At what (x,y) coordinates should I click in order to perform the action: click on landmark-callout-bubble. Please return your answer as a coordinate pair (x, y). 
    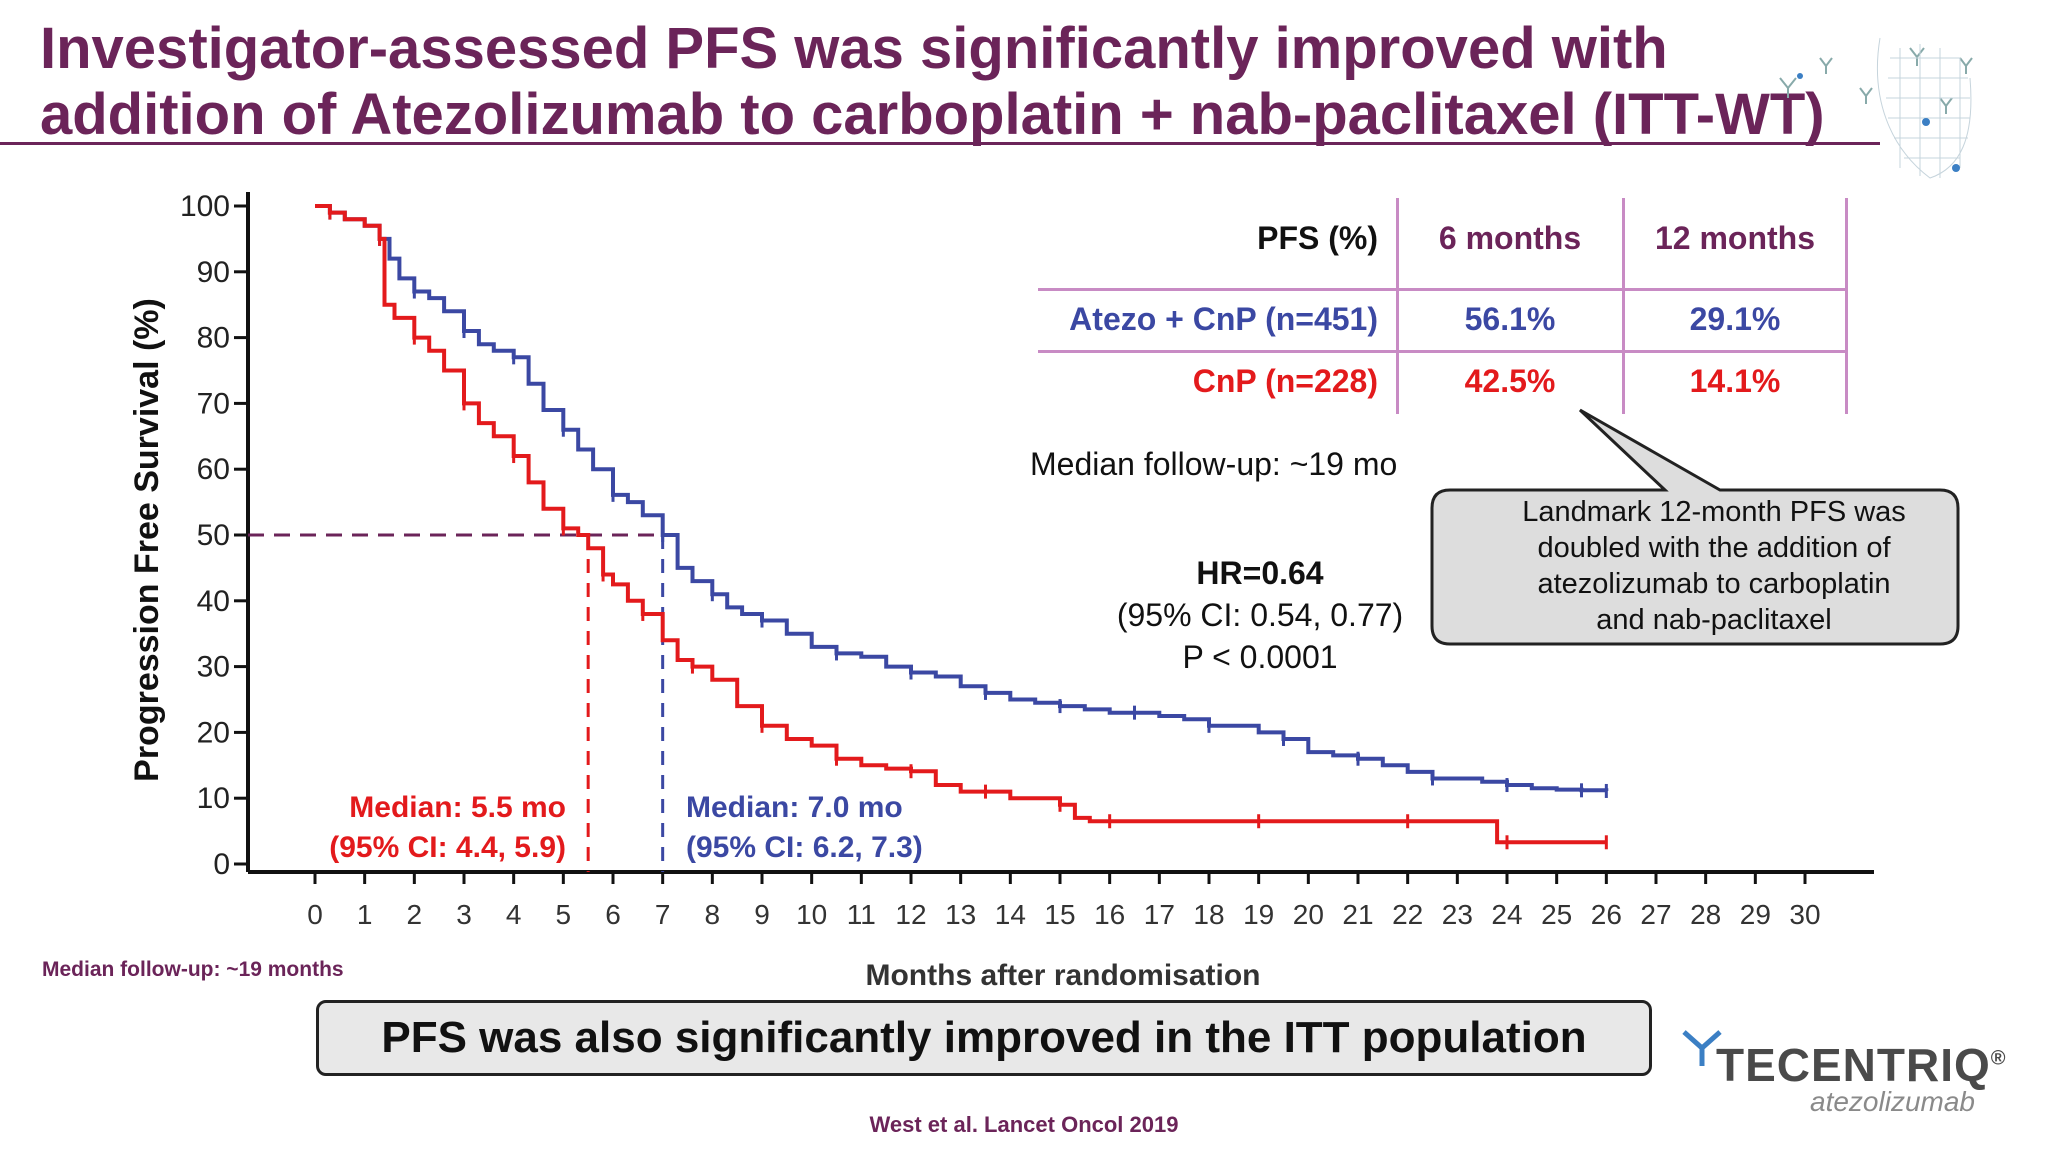
    Looking at the image, I should click on (1695, 527).